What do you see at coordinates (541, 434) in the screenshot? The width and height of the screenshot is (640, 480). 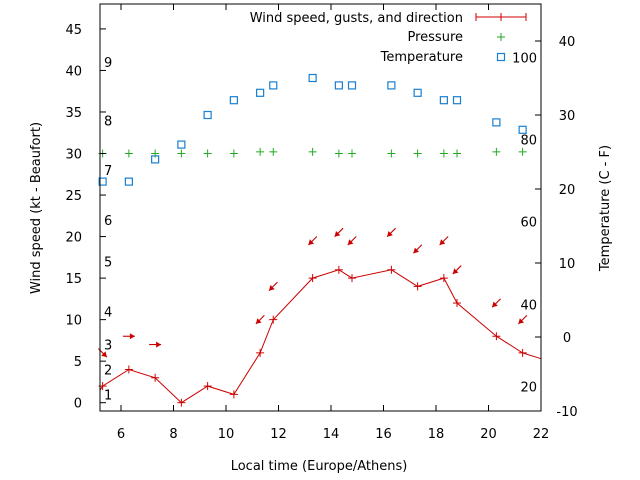 I see `x-tick-label: 22` at bounding box center [541, 434].